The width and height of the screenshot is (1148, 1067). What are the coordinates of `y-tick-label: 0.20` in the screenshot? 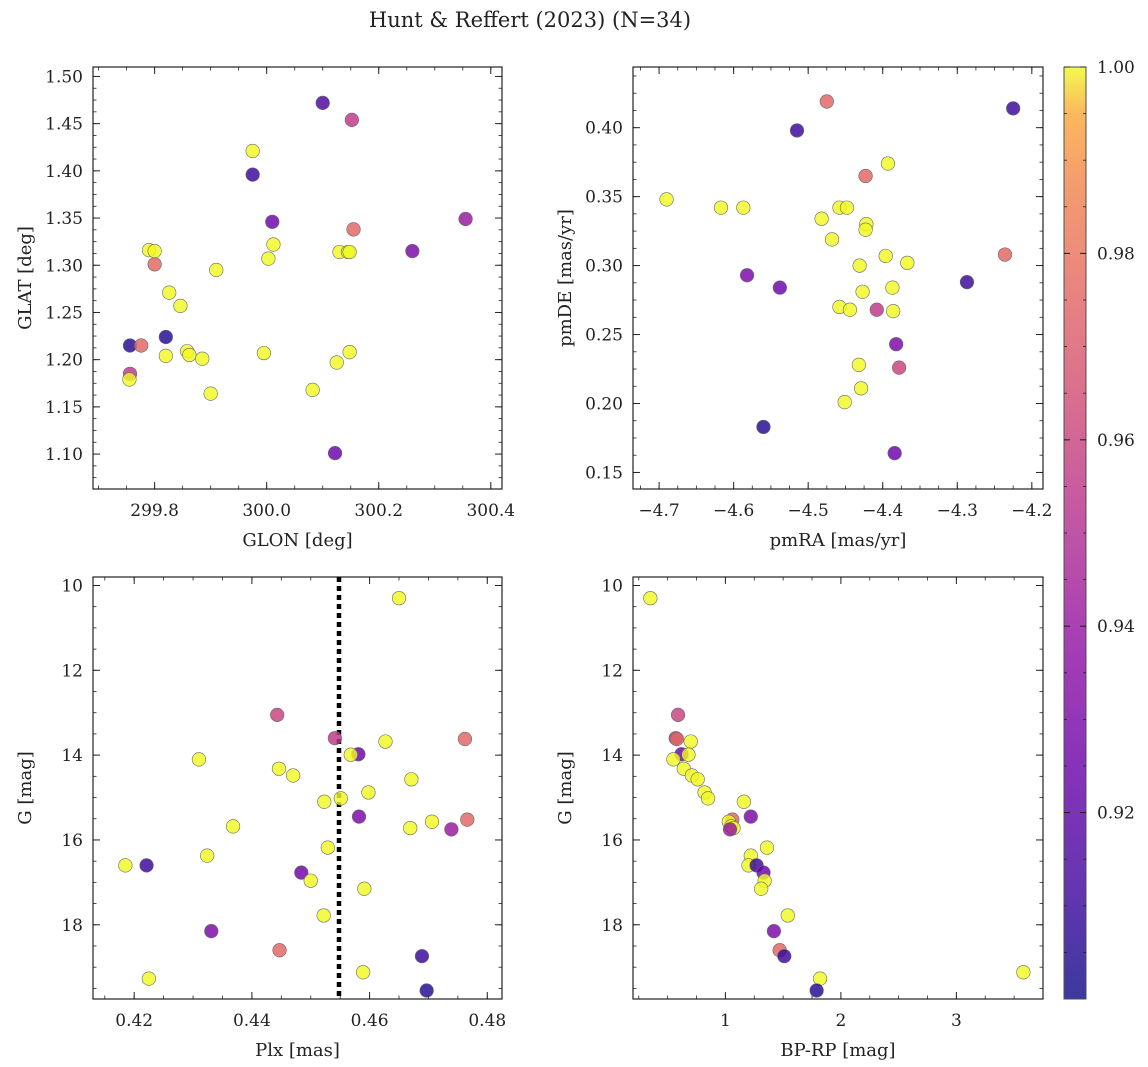 It's located at (604, 404).